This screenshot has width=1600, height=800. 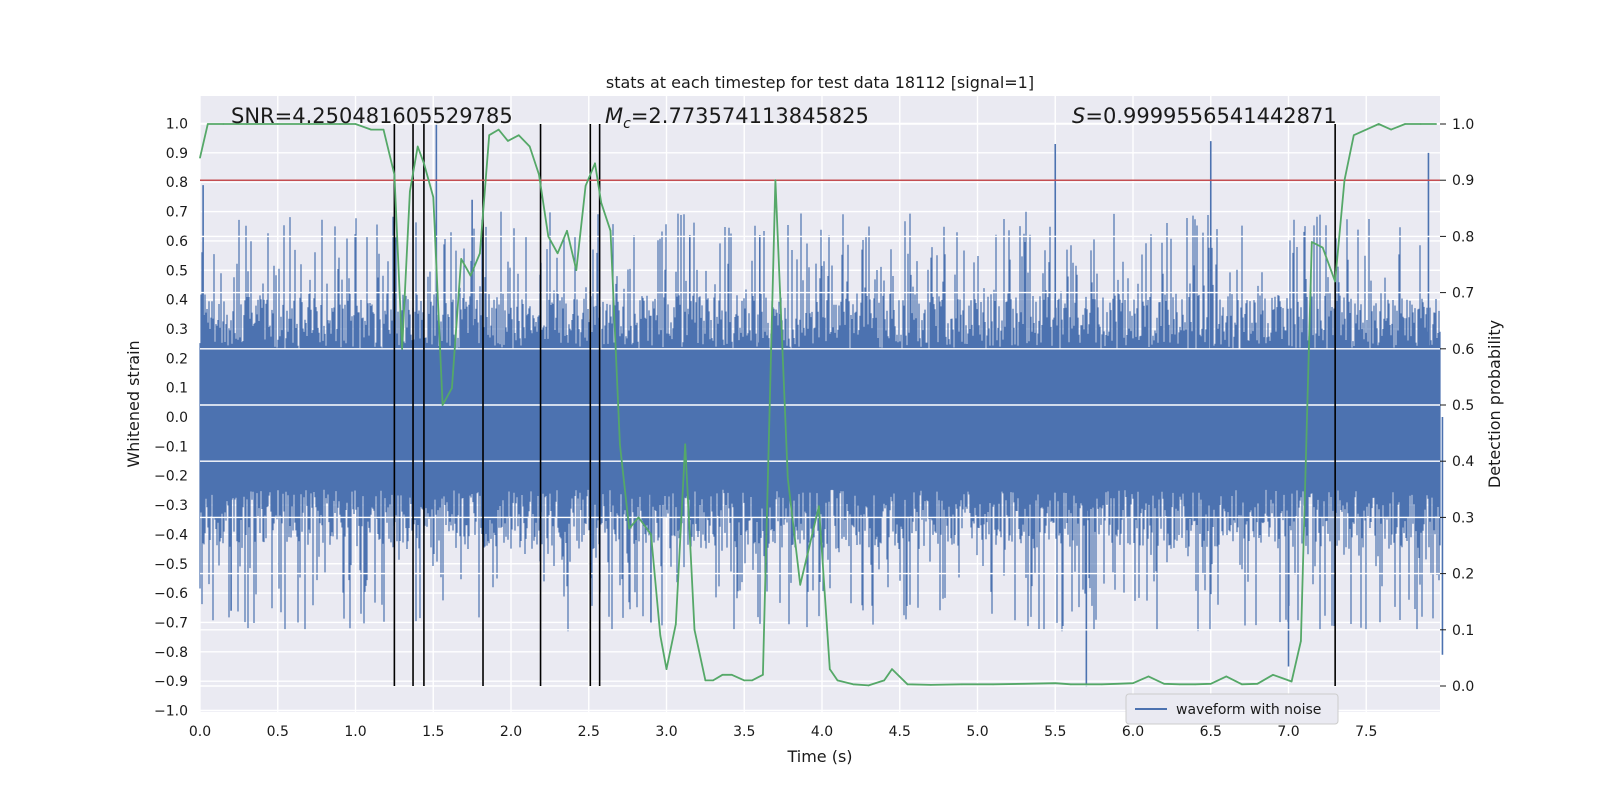 I want to click on y-tick-label: −0.1, so click(x=171, y=447).